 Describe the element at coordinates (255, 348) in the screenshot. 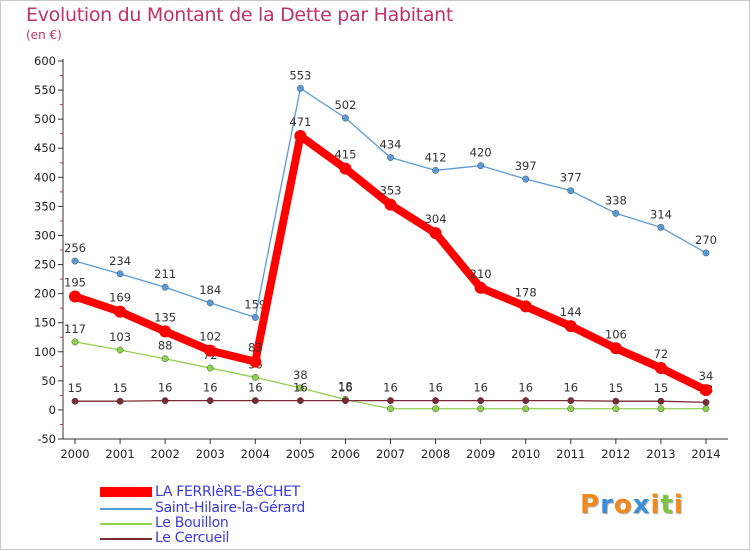

I see `data-label: 83` at that location.